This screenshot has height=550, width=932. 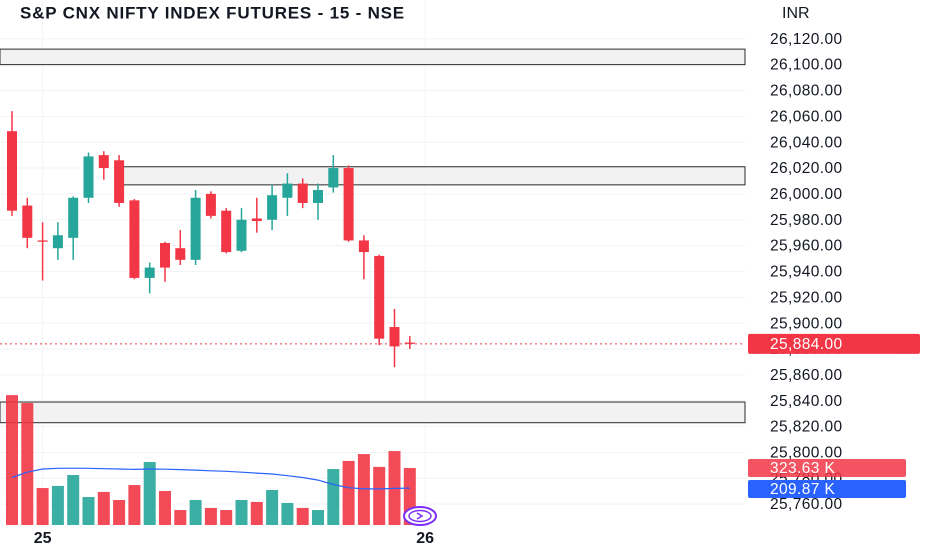 What do you see at coordinates (806, 39) in the screenshot?
I see `y-tick-label: 26,120.00` at bounding box center [806, 39].